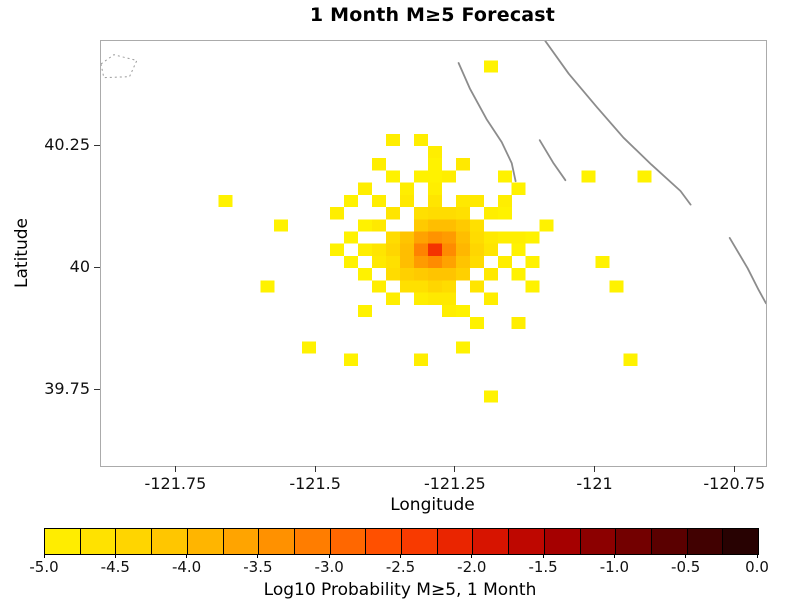 The width and height of the screenshot is (800, 612). Describe the element at coordinates (329, 567) in the screenshot. I see `colorbar-tick-label: -3.0` at that location.